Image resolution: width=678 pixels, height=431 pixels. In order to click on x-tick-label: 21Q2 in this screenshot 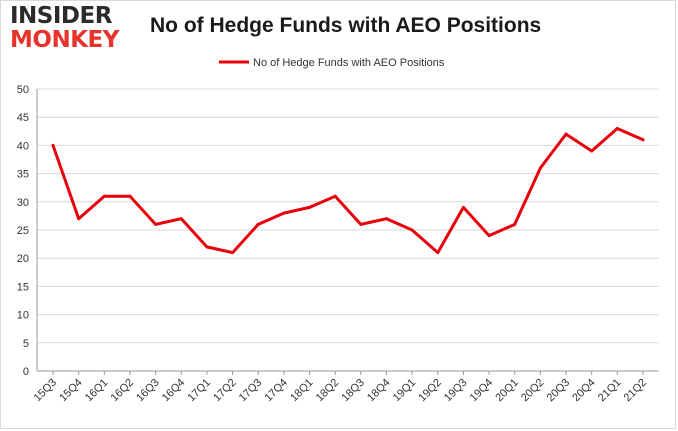, I will do `click(636, 391)`.